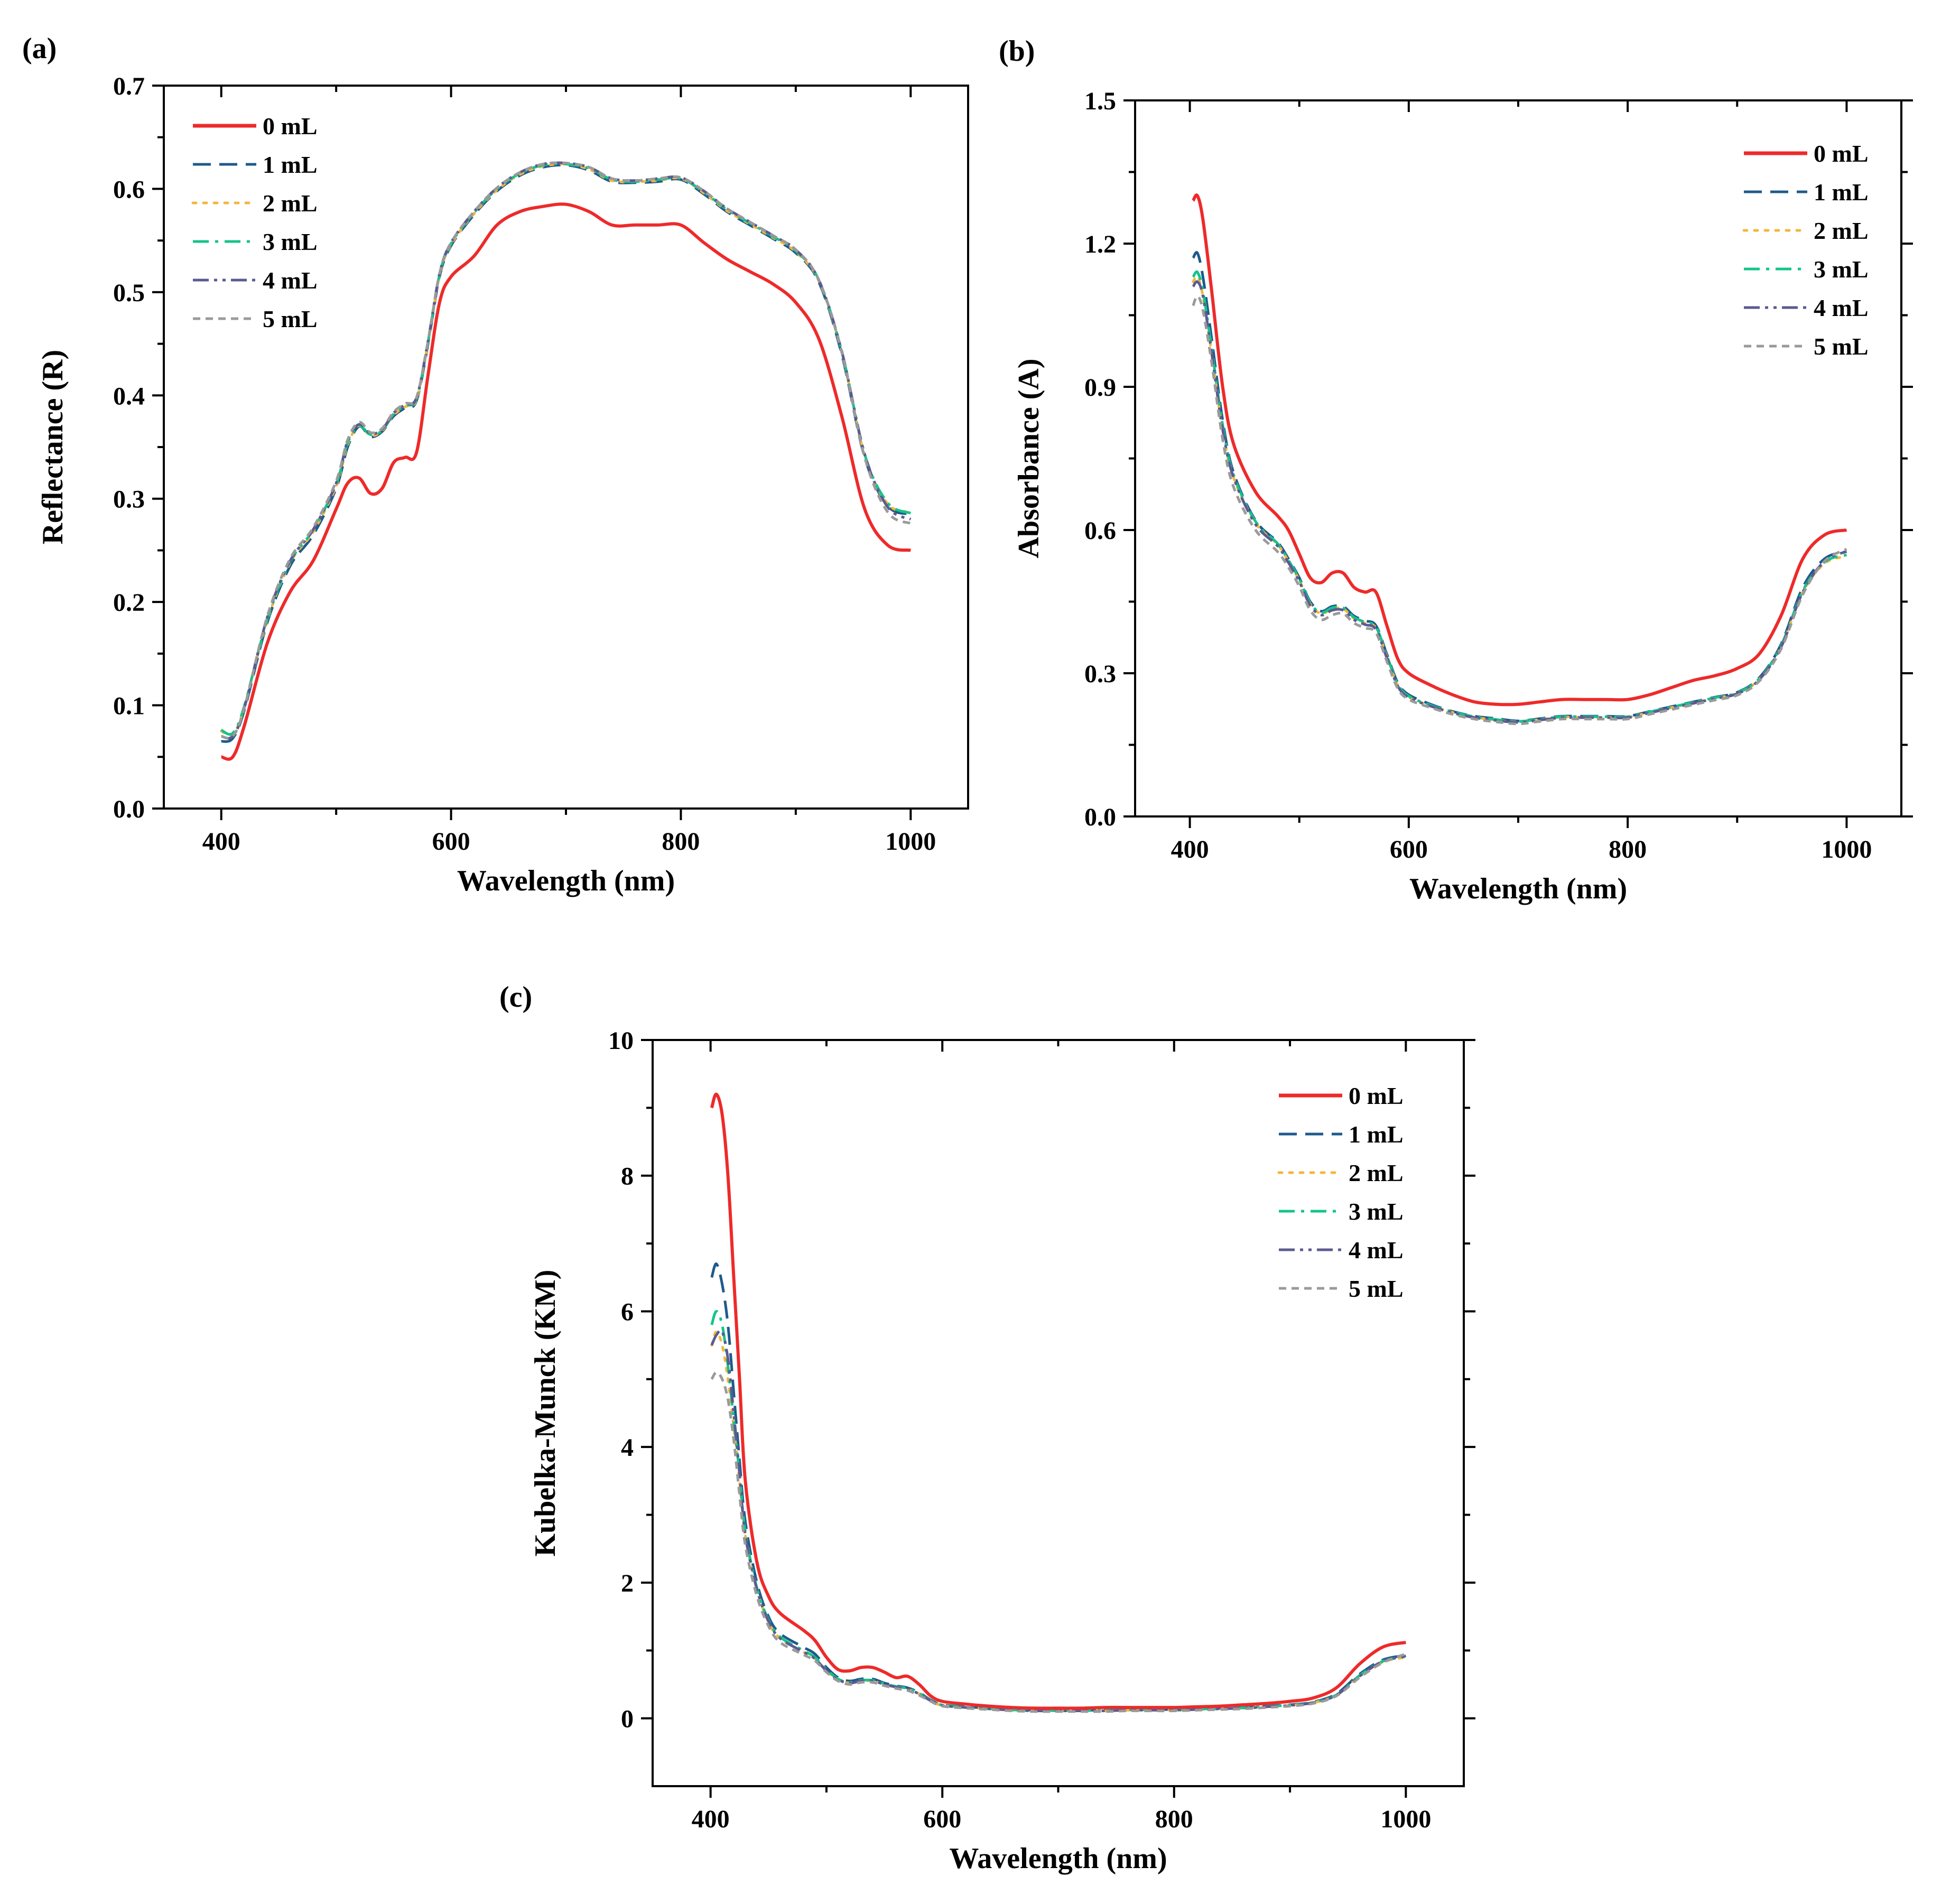 This screenshot has width=1960, height=1904. What do you see at coordinates (627, 1177) in the screenshot?
I see `y-tick-label: 8` at bounding box center [627, 1177].